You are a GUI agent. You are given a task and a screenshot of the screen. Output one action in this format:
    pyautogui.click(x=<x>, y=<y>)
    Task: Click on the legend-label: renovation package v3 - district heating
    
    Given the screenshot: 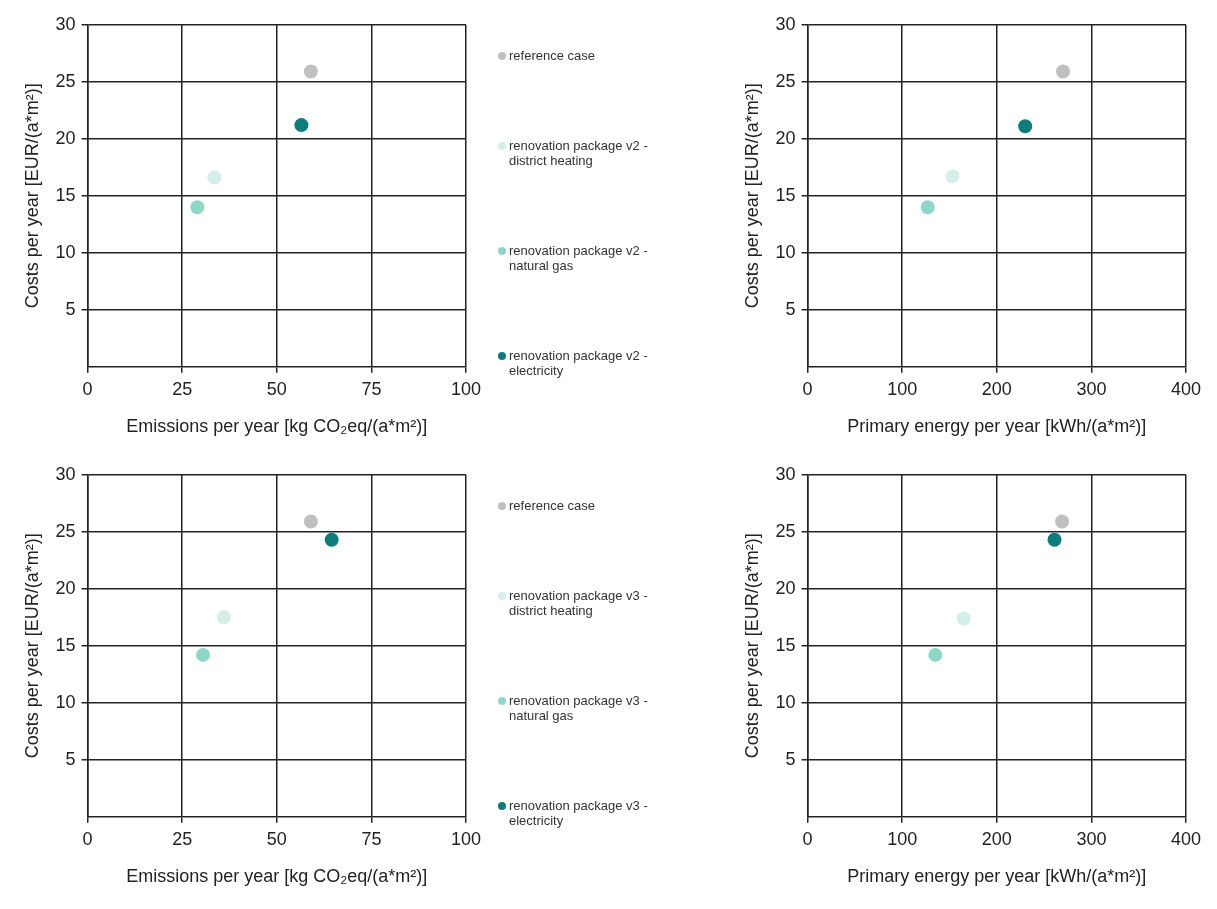 What is the action you would take?
    pyautogui.click(x=579, y=603)
    